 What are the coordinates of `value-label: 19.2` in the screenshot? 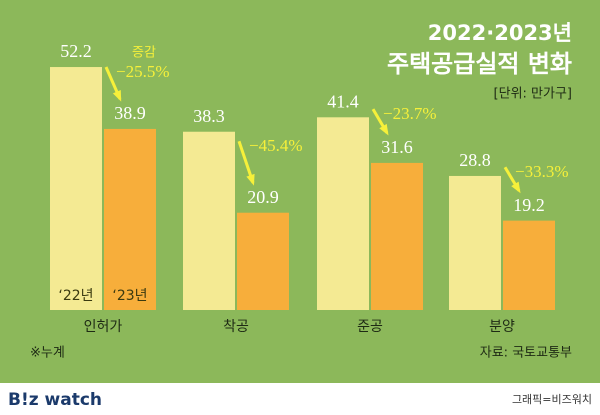 It's located at (529, 205).